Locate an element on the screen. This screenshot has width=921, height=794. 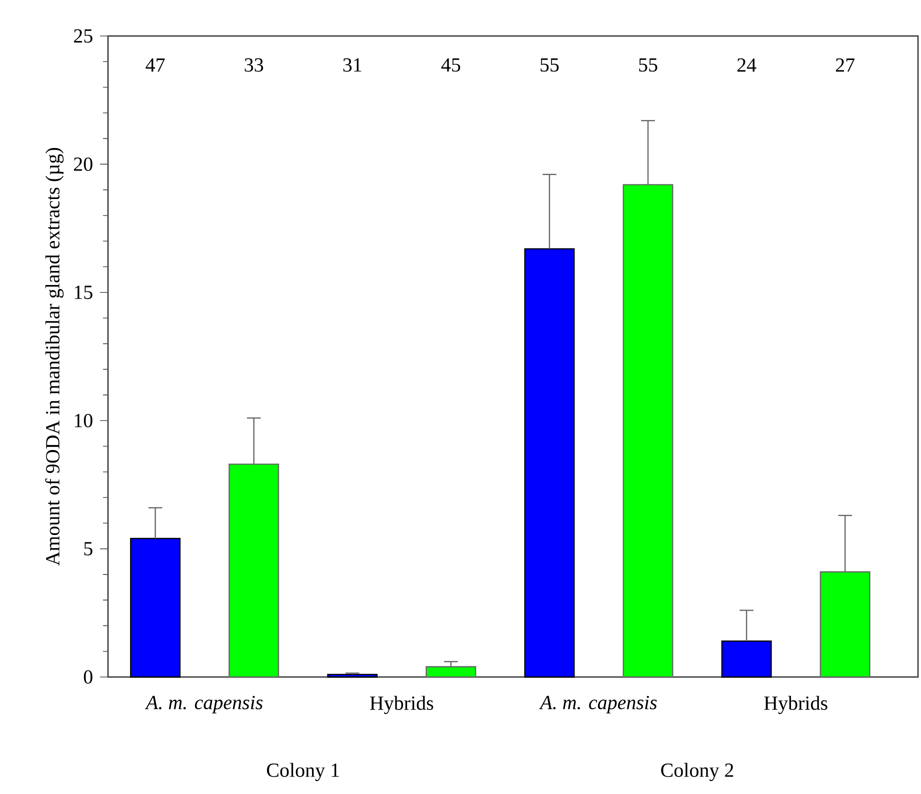
y-axis-title: Amount of 9ODA in mandibular gland extracts (µg) is located at coordinates (54, 357).